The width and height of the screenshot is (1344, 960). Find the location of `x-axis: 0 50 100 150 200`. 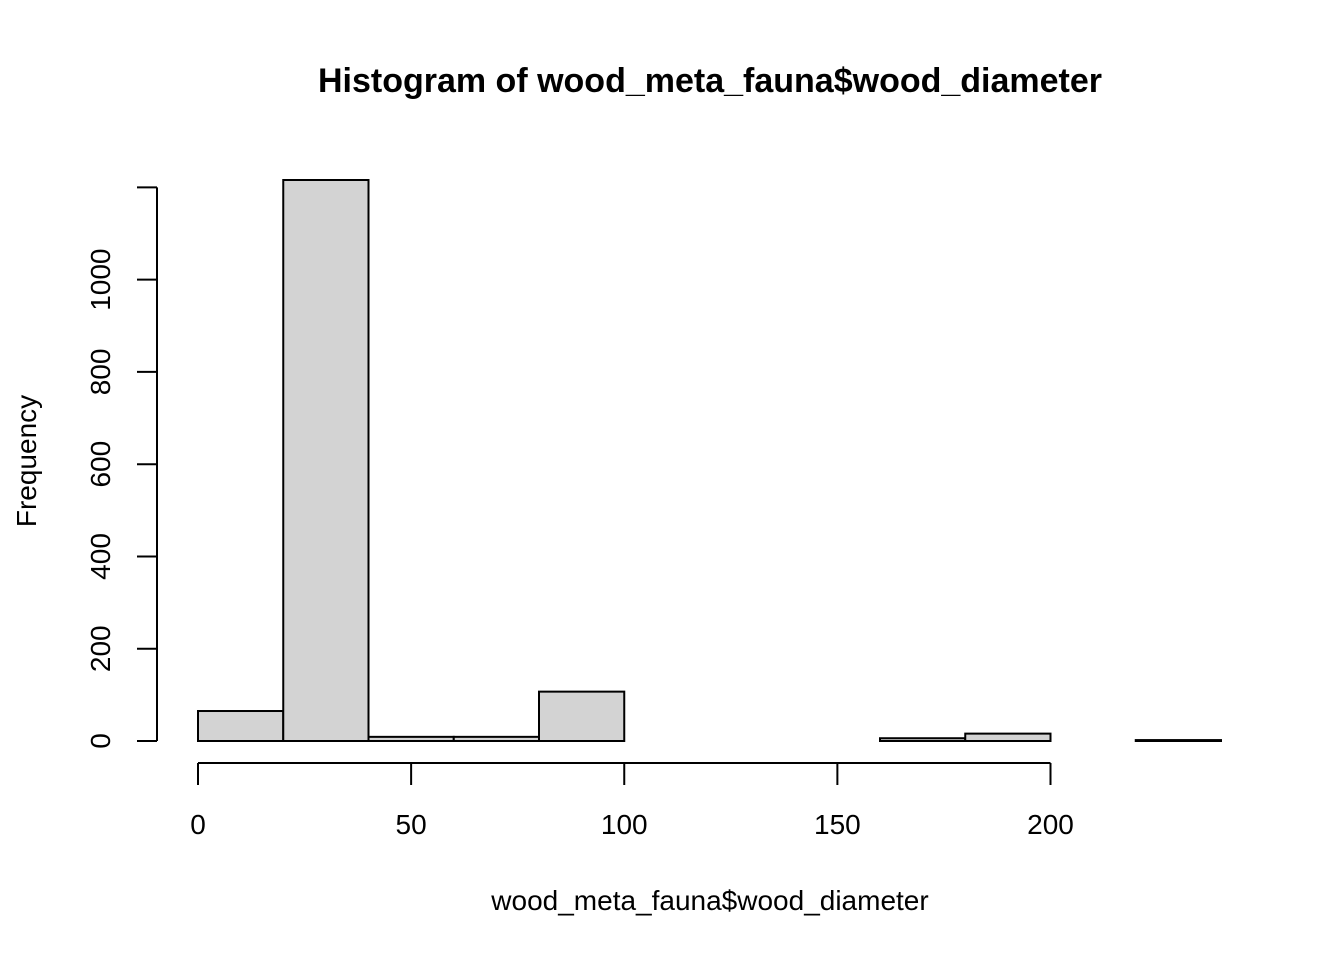

x-axis: 0 50 100 150 200 is located at coordinates (632, 801).